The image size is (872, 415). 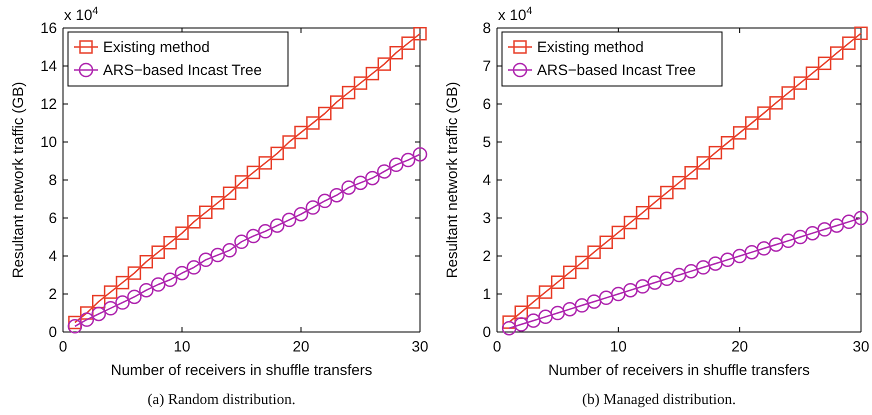 I want to click on text: x 10$^{4}$, so click(x=81, y=14).